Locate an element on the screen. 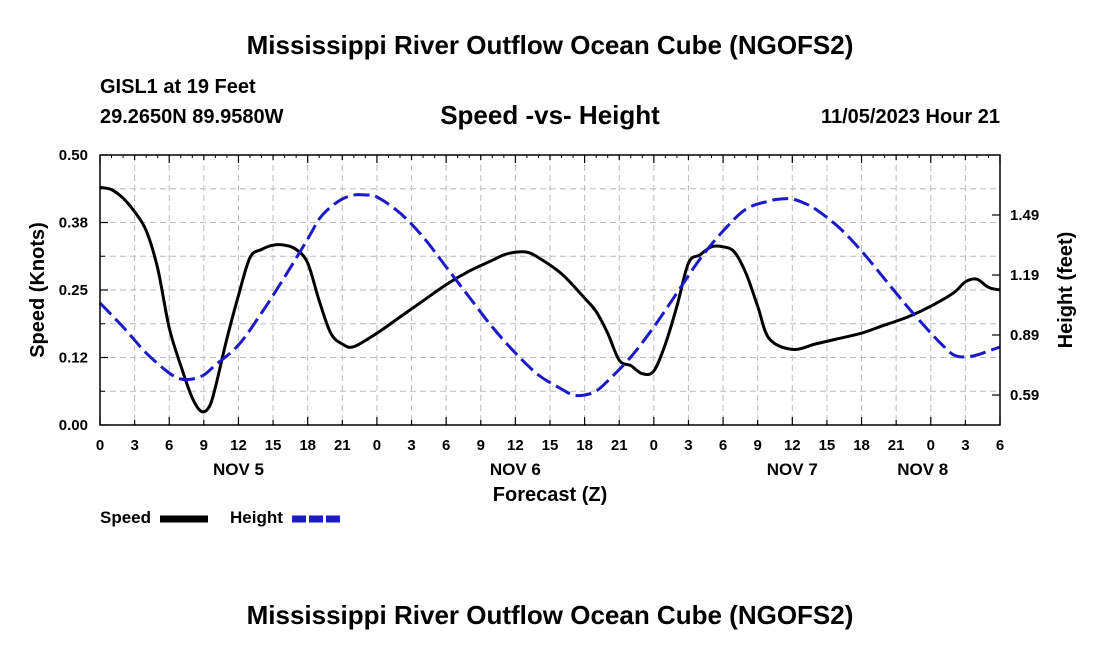 The width and height of the screenshot is (1100, 650). x-date-label: NOV 5 is located at coordinates (238, 469).